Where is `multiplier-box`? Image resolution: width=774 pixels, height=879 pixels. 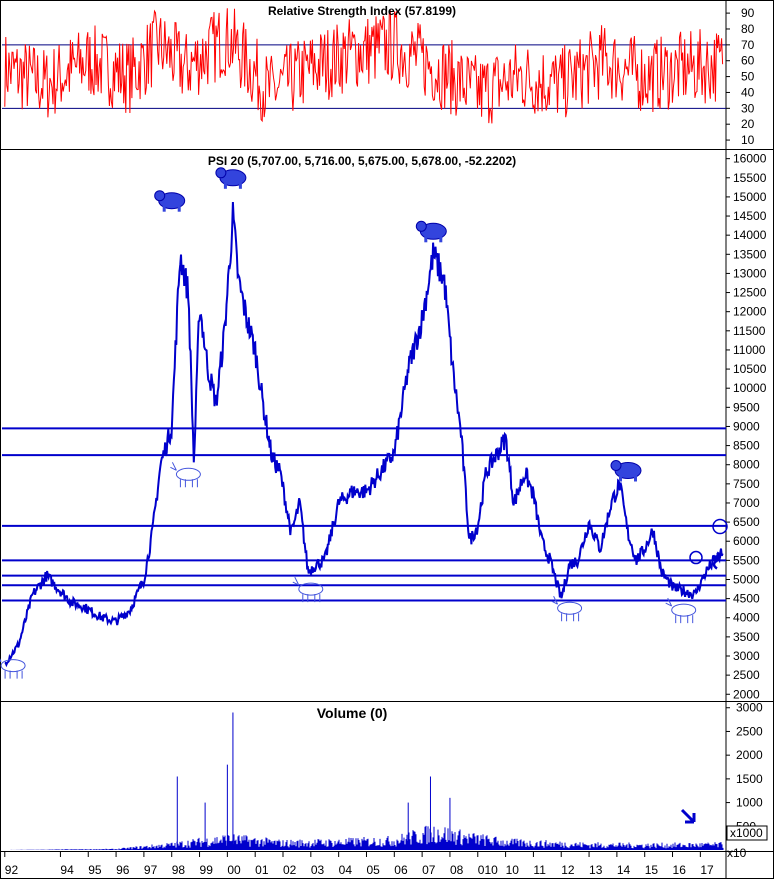
multiplier-box is located at coordinates (747, 833).